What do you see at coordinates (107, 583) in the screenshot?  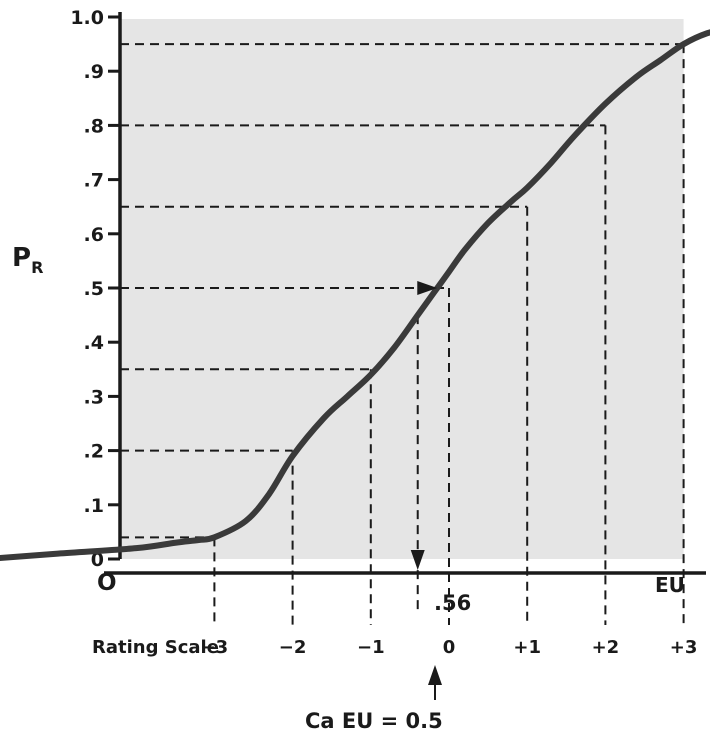 I see `origin-label: O` at bounding box center [107, 583].